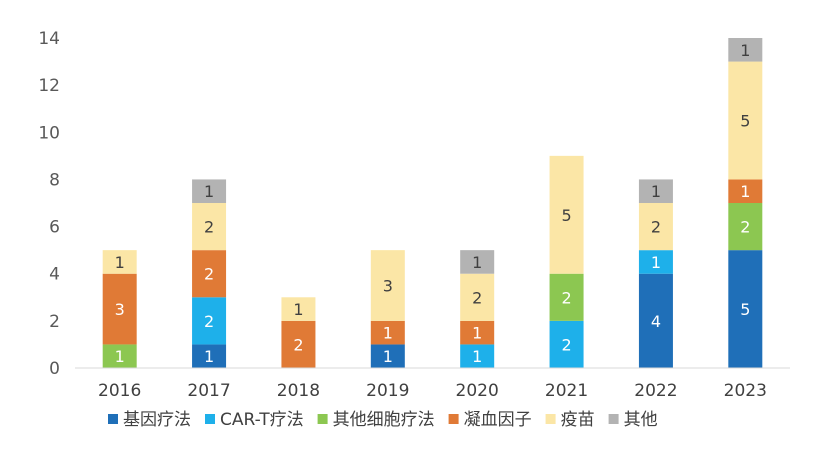 Image resolution: width=826 pixels, height=459 pixels. What do you see at coordinates (655, 391) in the screenshot?
I see `x-tick-label: 2022` at bounding box center [655, 391].